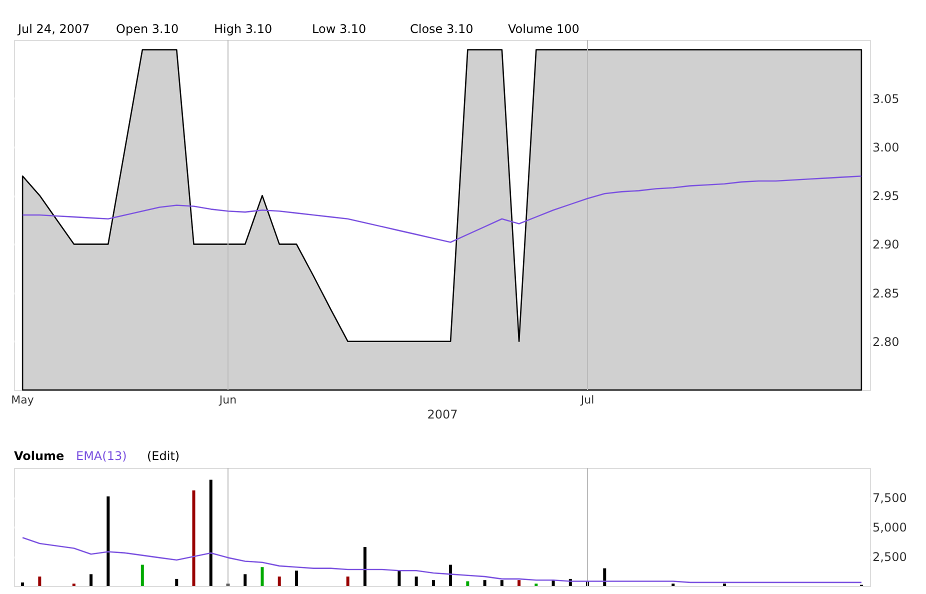  Describe the element at coordinates (886, 196) in the screenshot. I see `y-tick-label: 2.95` at that location.